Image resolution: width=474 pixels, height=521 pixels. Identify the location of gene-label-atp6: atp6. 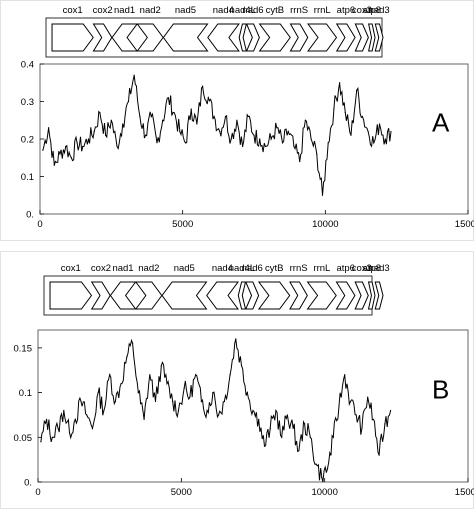
(345, 268).